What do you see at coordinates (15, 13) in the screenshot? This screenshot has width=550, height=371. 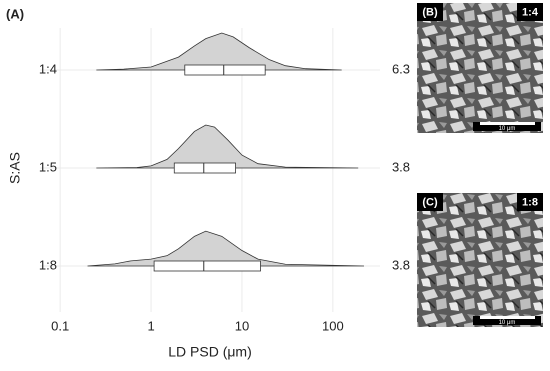 I see `panel-label: (A)` at bounding box center [15, 13].